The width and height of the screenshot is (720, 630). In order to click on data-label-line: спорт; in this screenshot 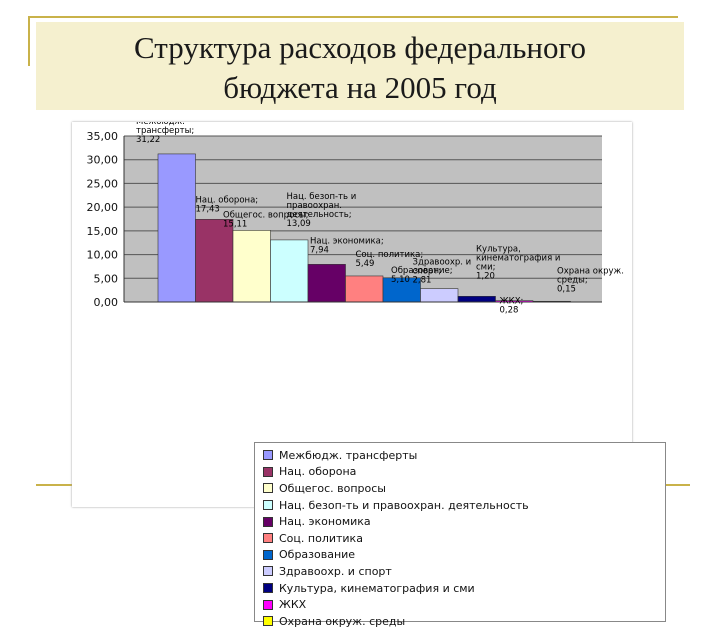, I will do `click(427, 272)`.